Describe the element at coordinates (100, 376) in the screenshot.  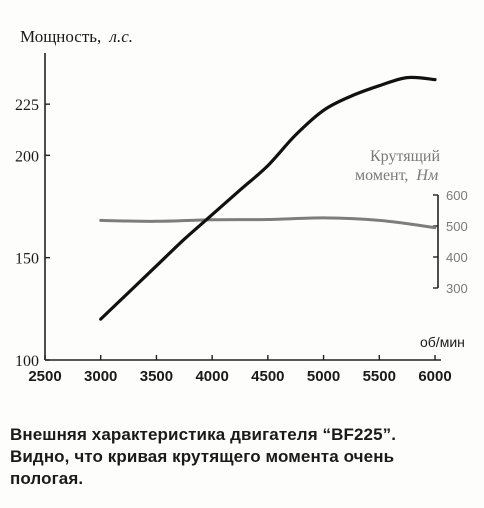
I see `x-tick-label: 3000` at that location.